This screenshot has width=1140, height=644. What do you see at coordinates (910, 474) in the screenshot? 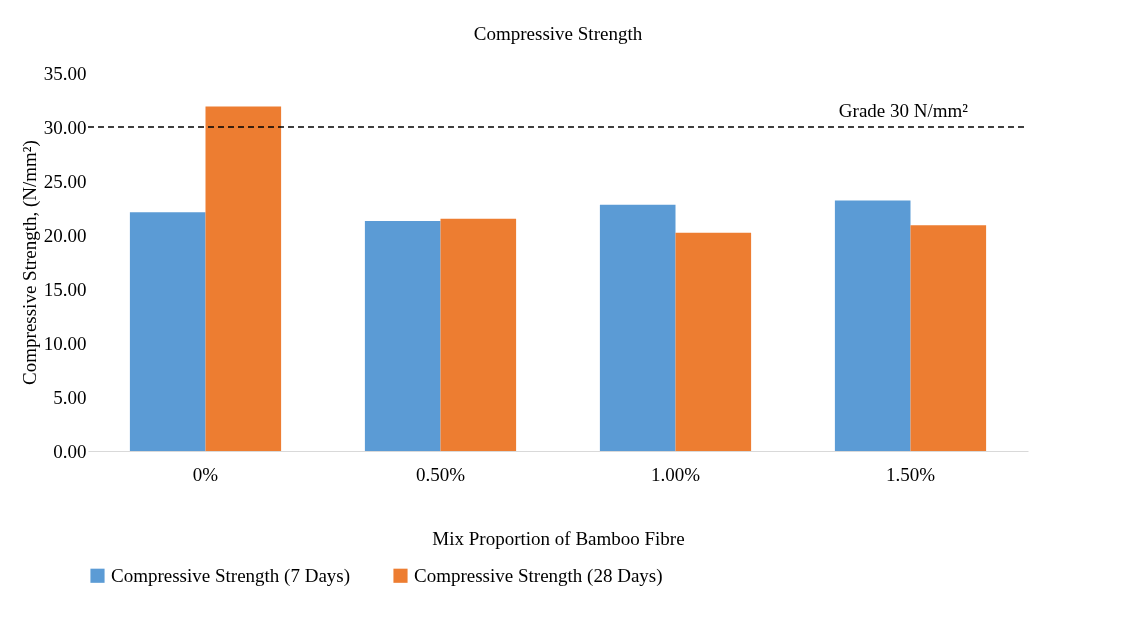
I see `x-tick-label: 1.50%` at bounding box center [910, 474].